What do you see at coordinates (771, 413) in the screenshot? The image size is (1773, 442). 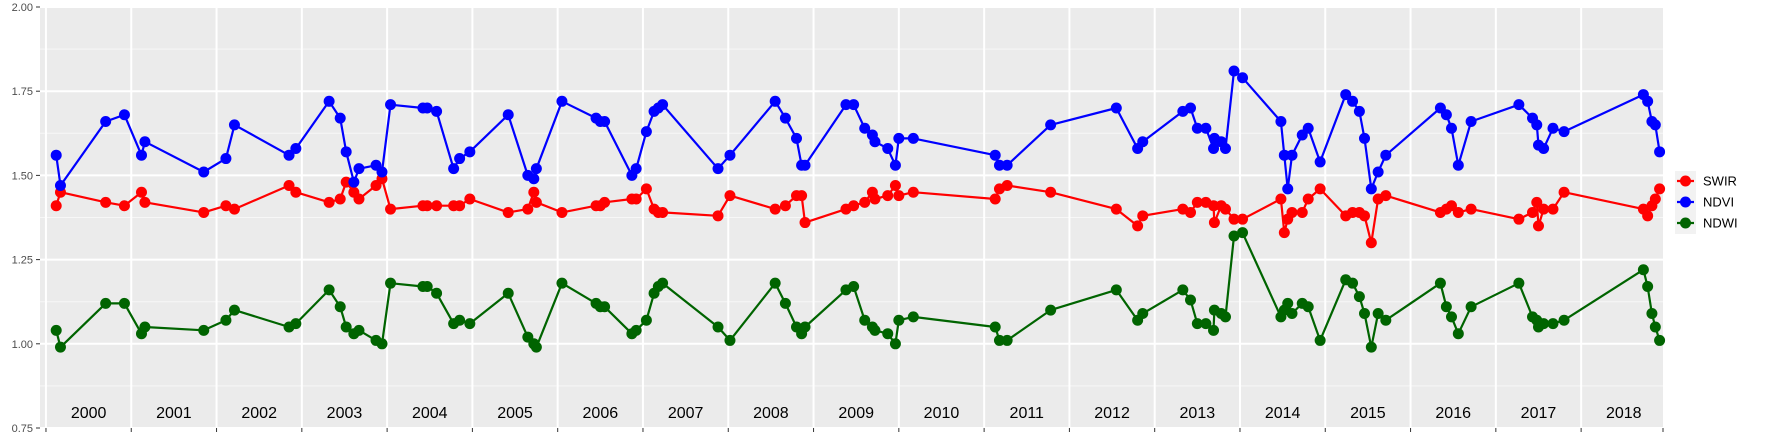 I see `year-label: 2008` at bounding box center [771, 413].